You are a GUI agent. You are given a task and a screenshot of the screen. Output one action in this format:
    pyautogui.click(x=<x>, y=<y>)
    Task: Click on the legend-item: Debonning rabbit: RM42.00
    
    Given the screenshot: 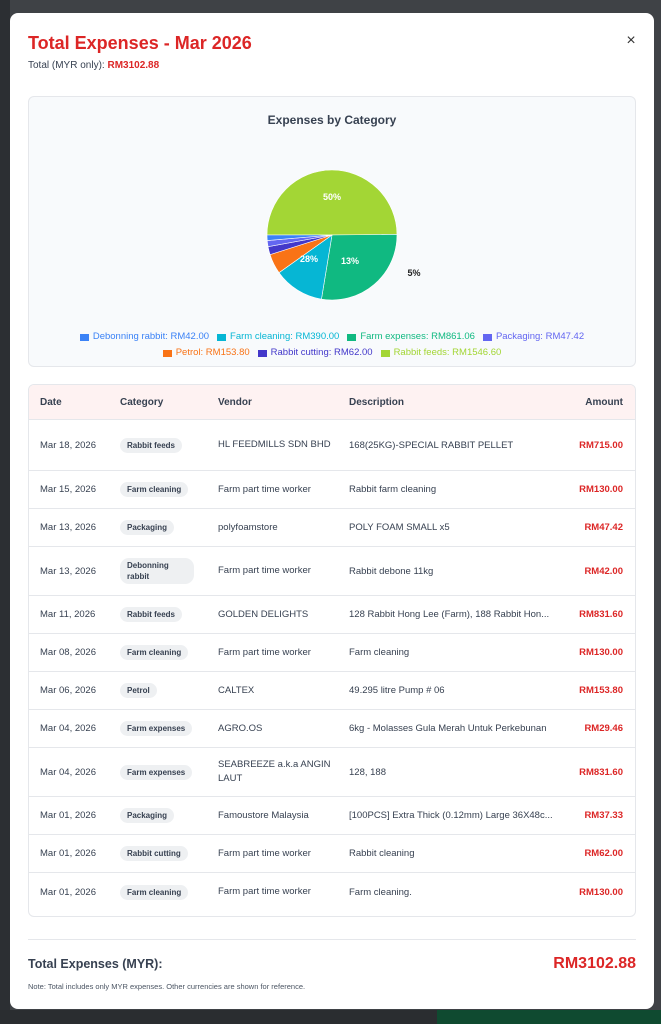 What is the action you would take?
    pyautogui.click(x=144, y=337)
    